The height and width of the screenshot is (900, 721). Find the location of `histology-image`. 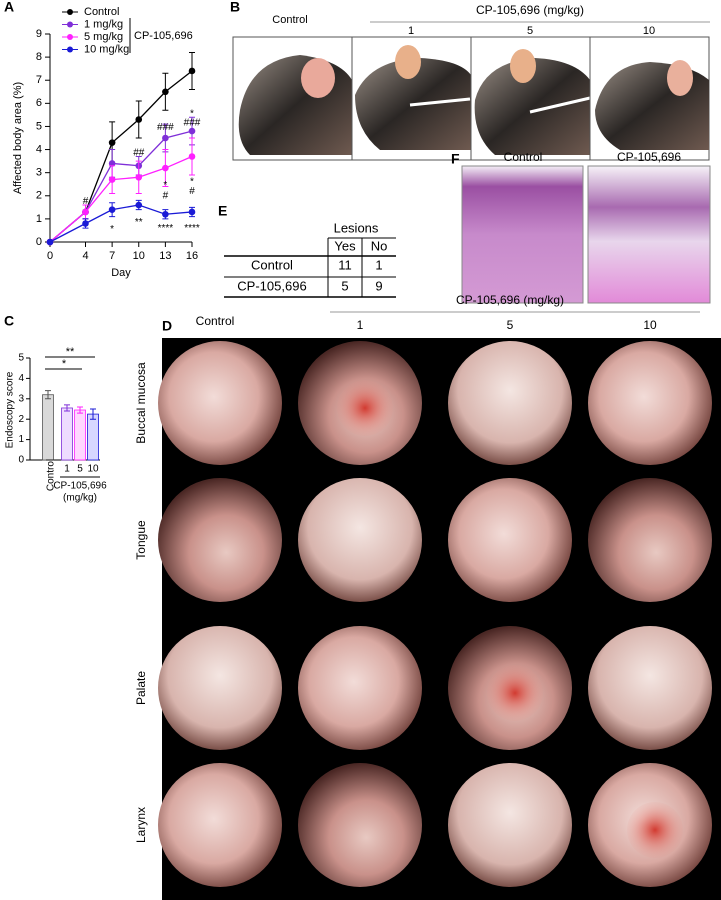

histology-image is located at coordinates (649, 234).